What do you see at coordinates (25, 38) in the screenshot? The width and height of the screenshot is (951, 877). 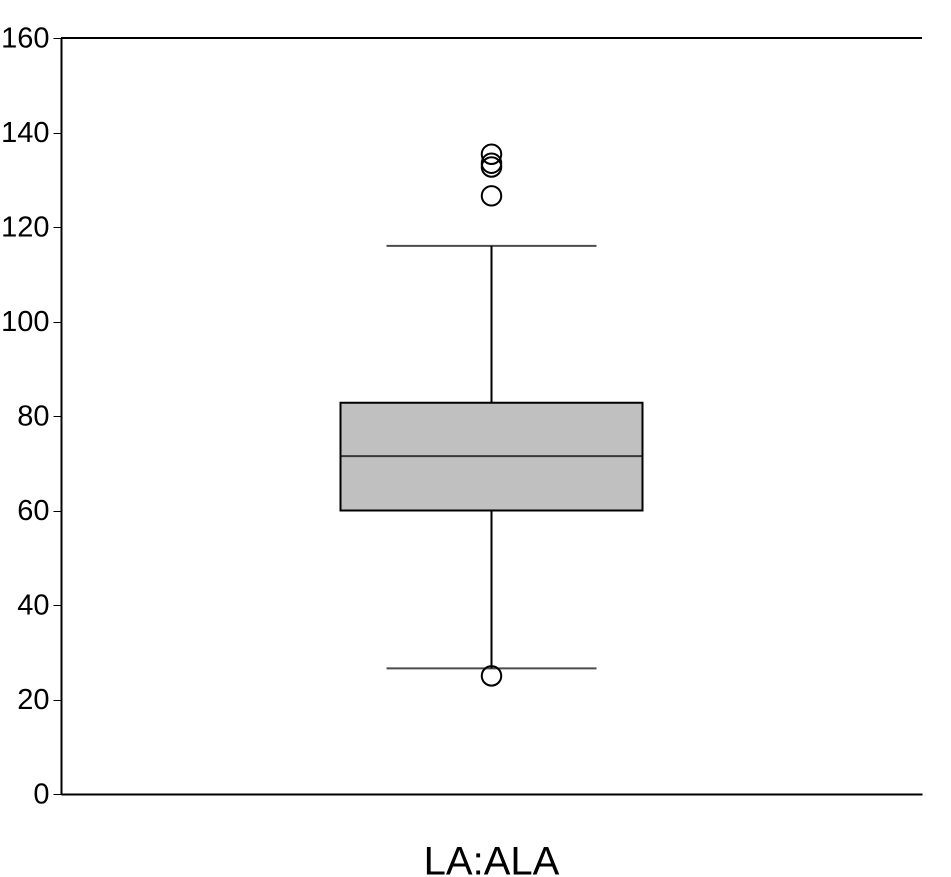 I see `y-tick-label: 160` at bounding box center [25, 38].